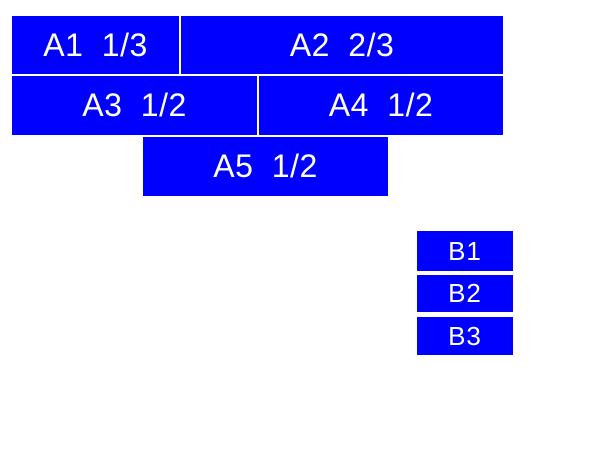 The height and width of the screenshot is (459, 602). I want to click on box-a3: A3 1/2, so click(134, 105).